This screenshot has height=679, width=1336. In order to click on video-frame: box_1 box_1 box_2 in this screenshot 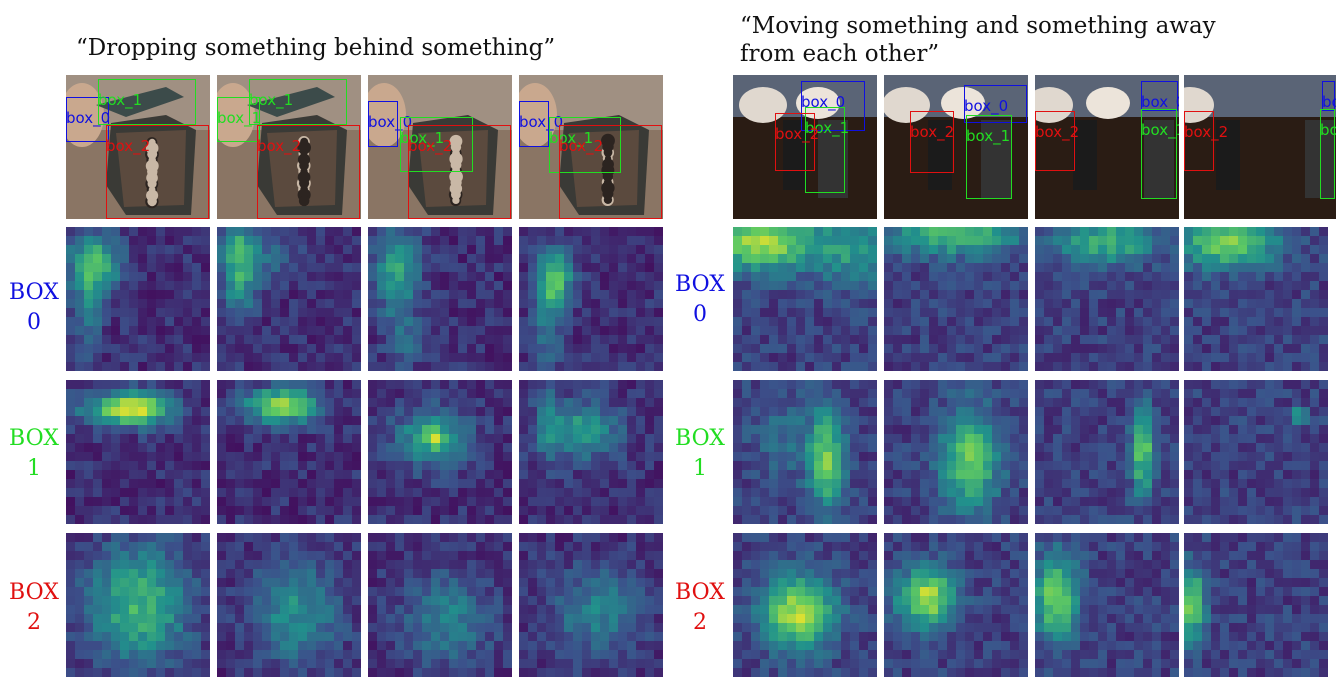, I will do `click(289, 147)`.